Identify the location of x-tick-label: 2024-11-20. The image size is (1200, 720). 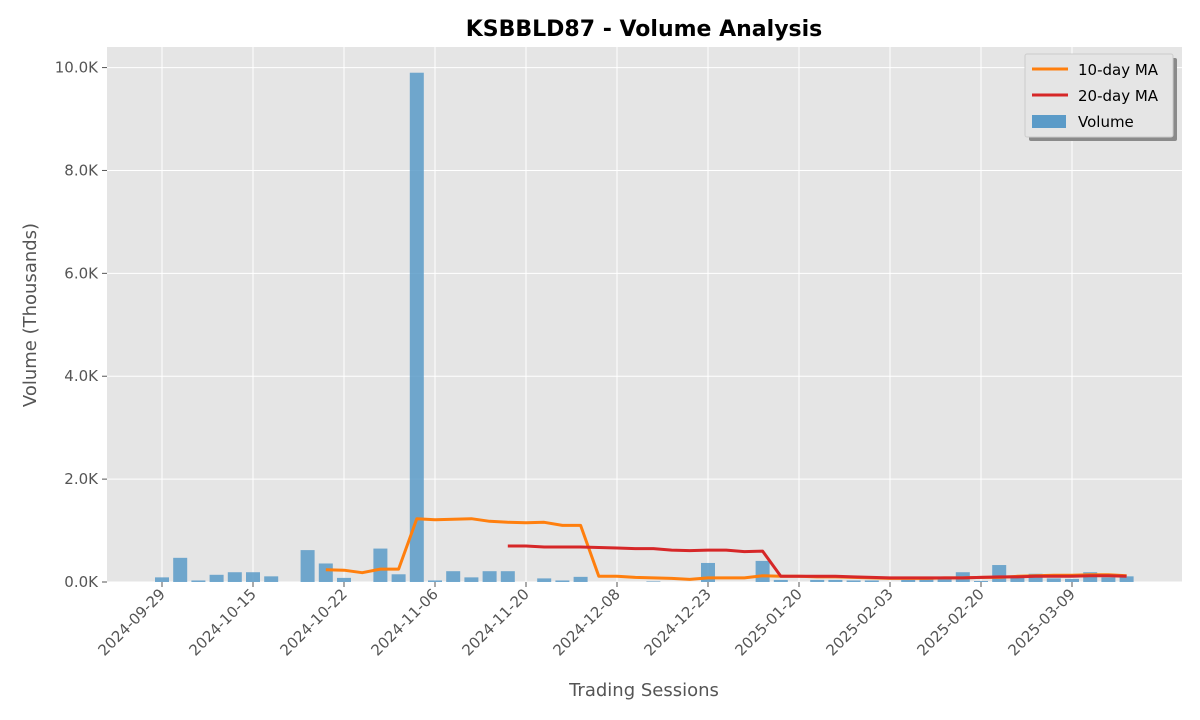
(495, 622).